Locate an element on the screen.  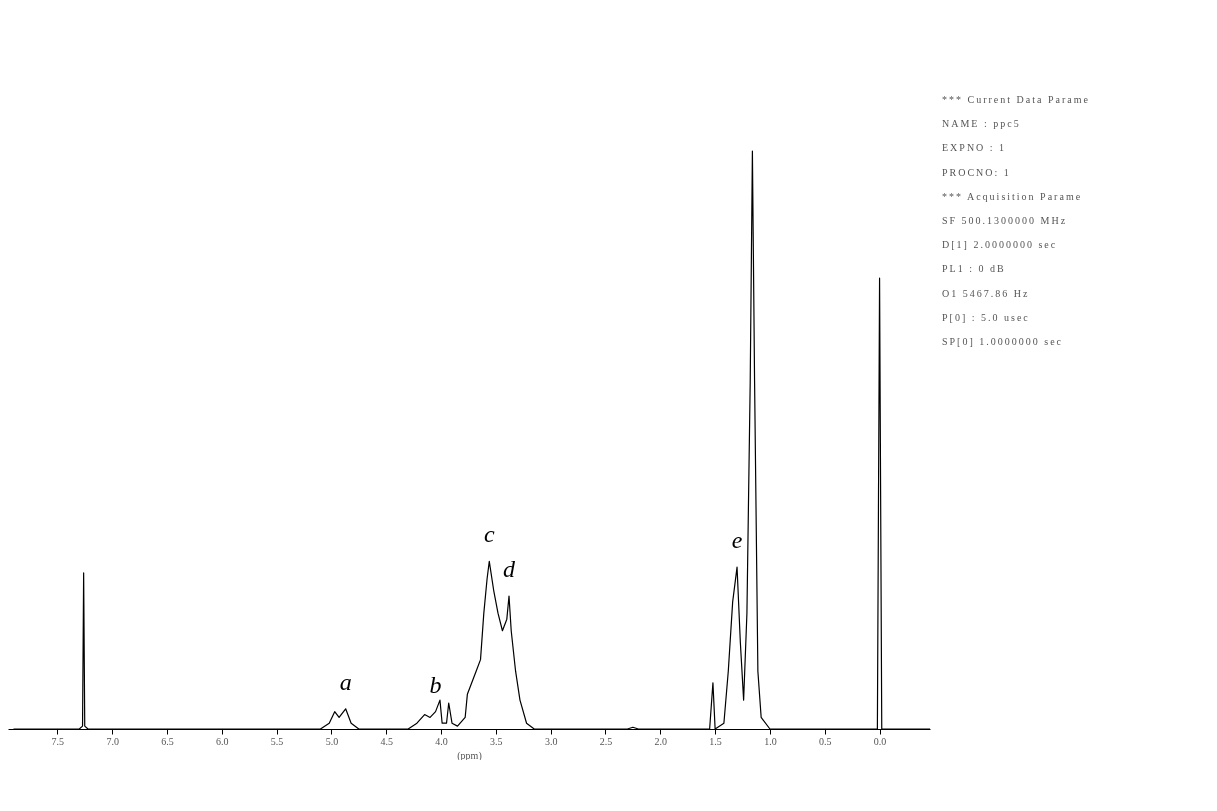
annotation: a is located at coordinates (345, 681).